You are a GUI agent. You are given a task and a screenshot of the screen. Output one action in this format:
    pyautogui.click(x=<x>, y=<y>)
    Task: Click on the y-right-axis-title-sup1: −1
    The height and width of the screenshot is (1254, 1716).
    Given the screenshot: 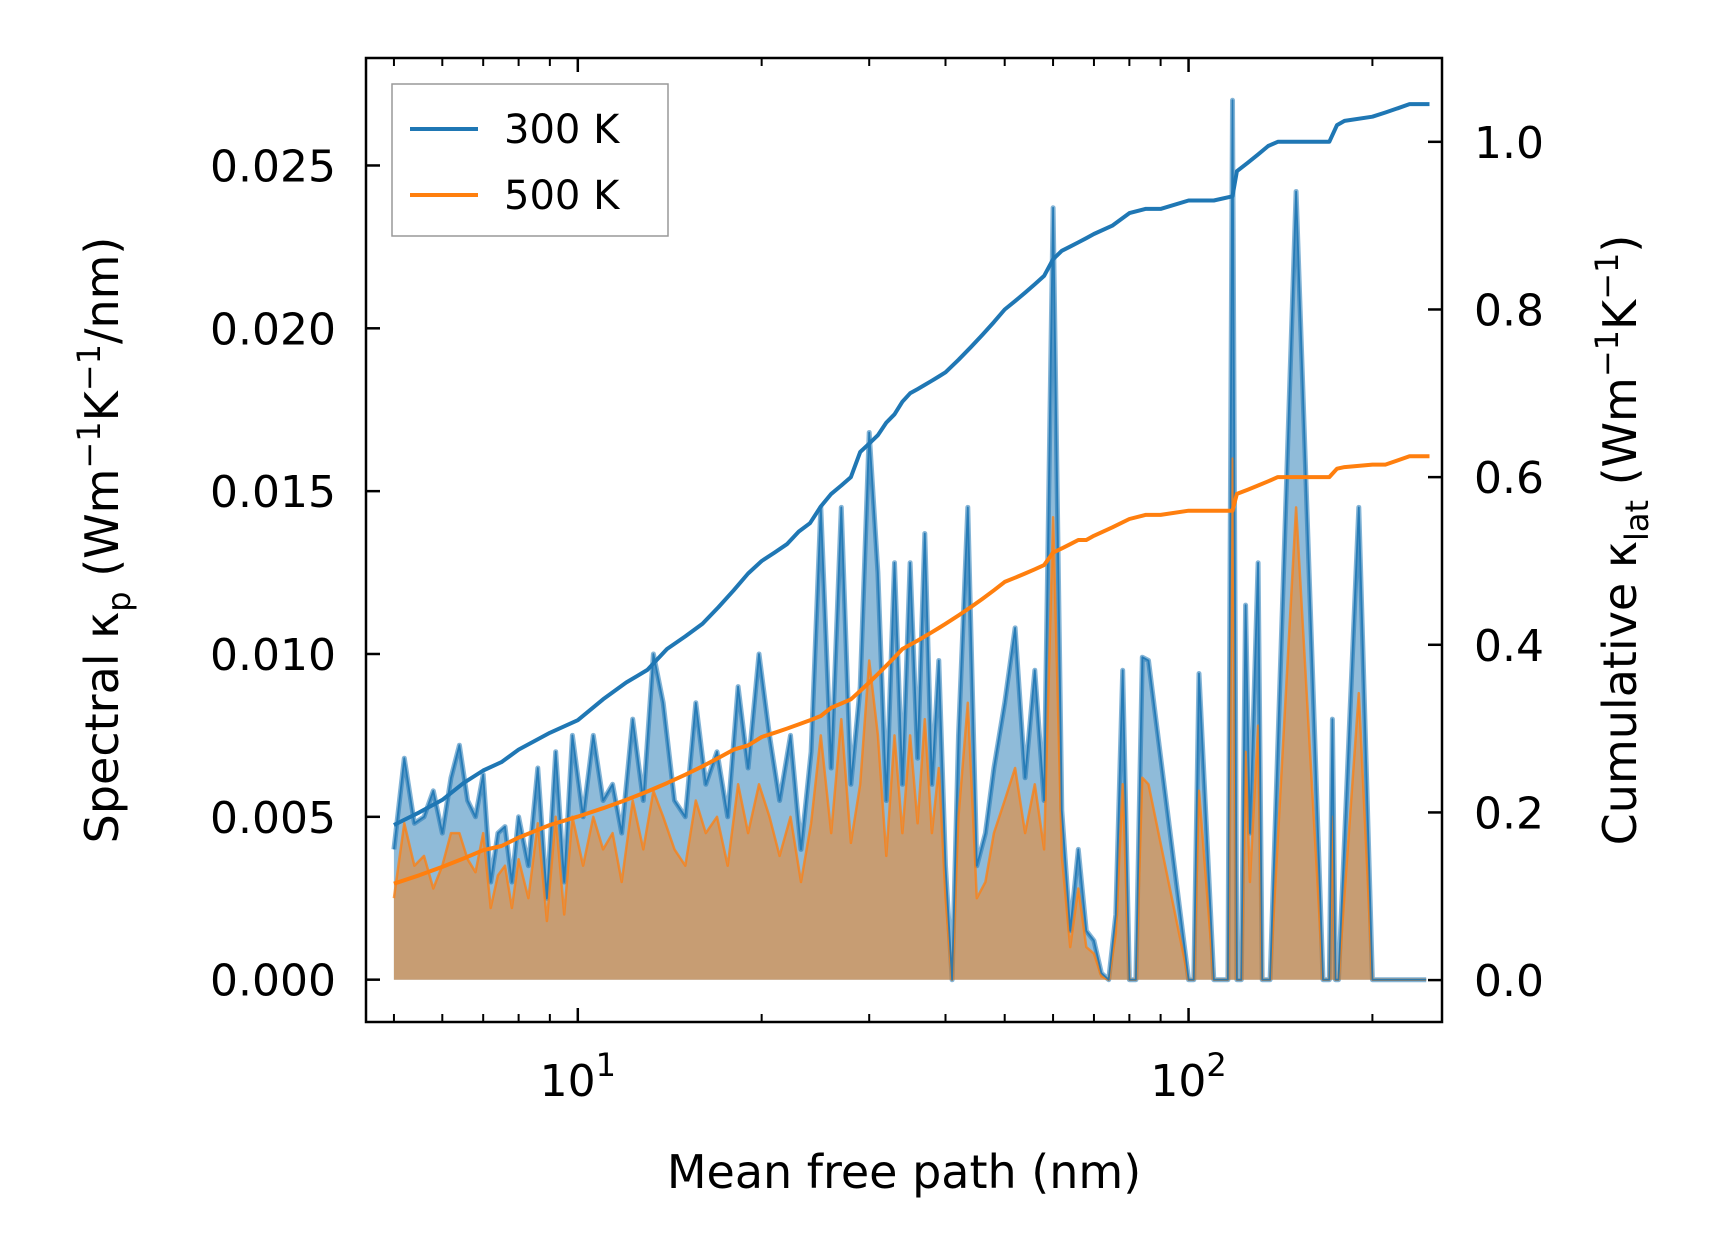 What is the action you would take?
    pyautogui.click(x=1607, y=353)
    